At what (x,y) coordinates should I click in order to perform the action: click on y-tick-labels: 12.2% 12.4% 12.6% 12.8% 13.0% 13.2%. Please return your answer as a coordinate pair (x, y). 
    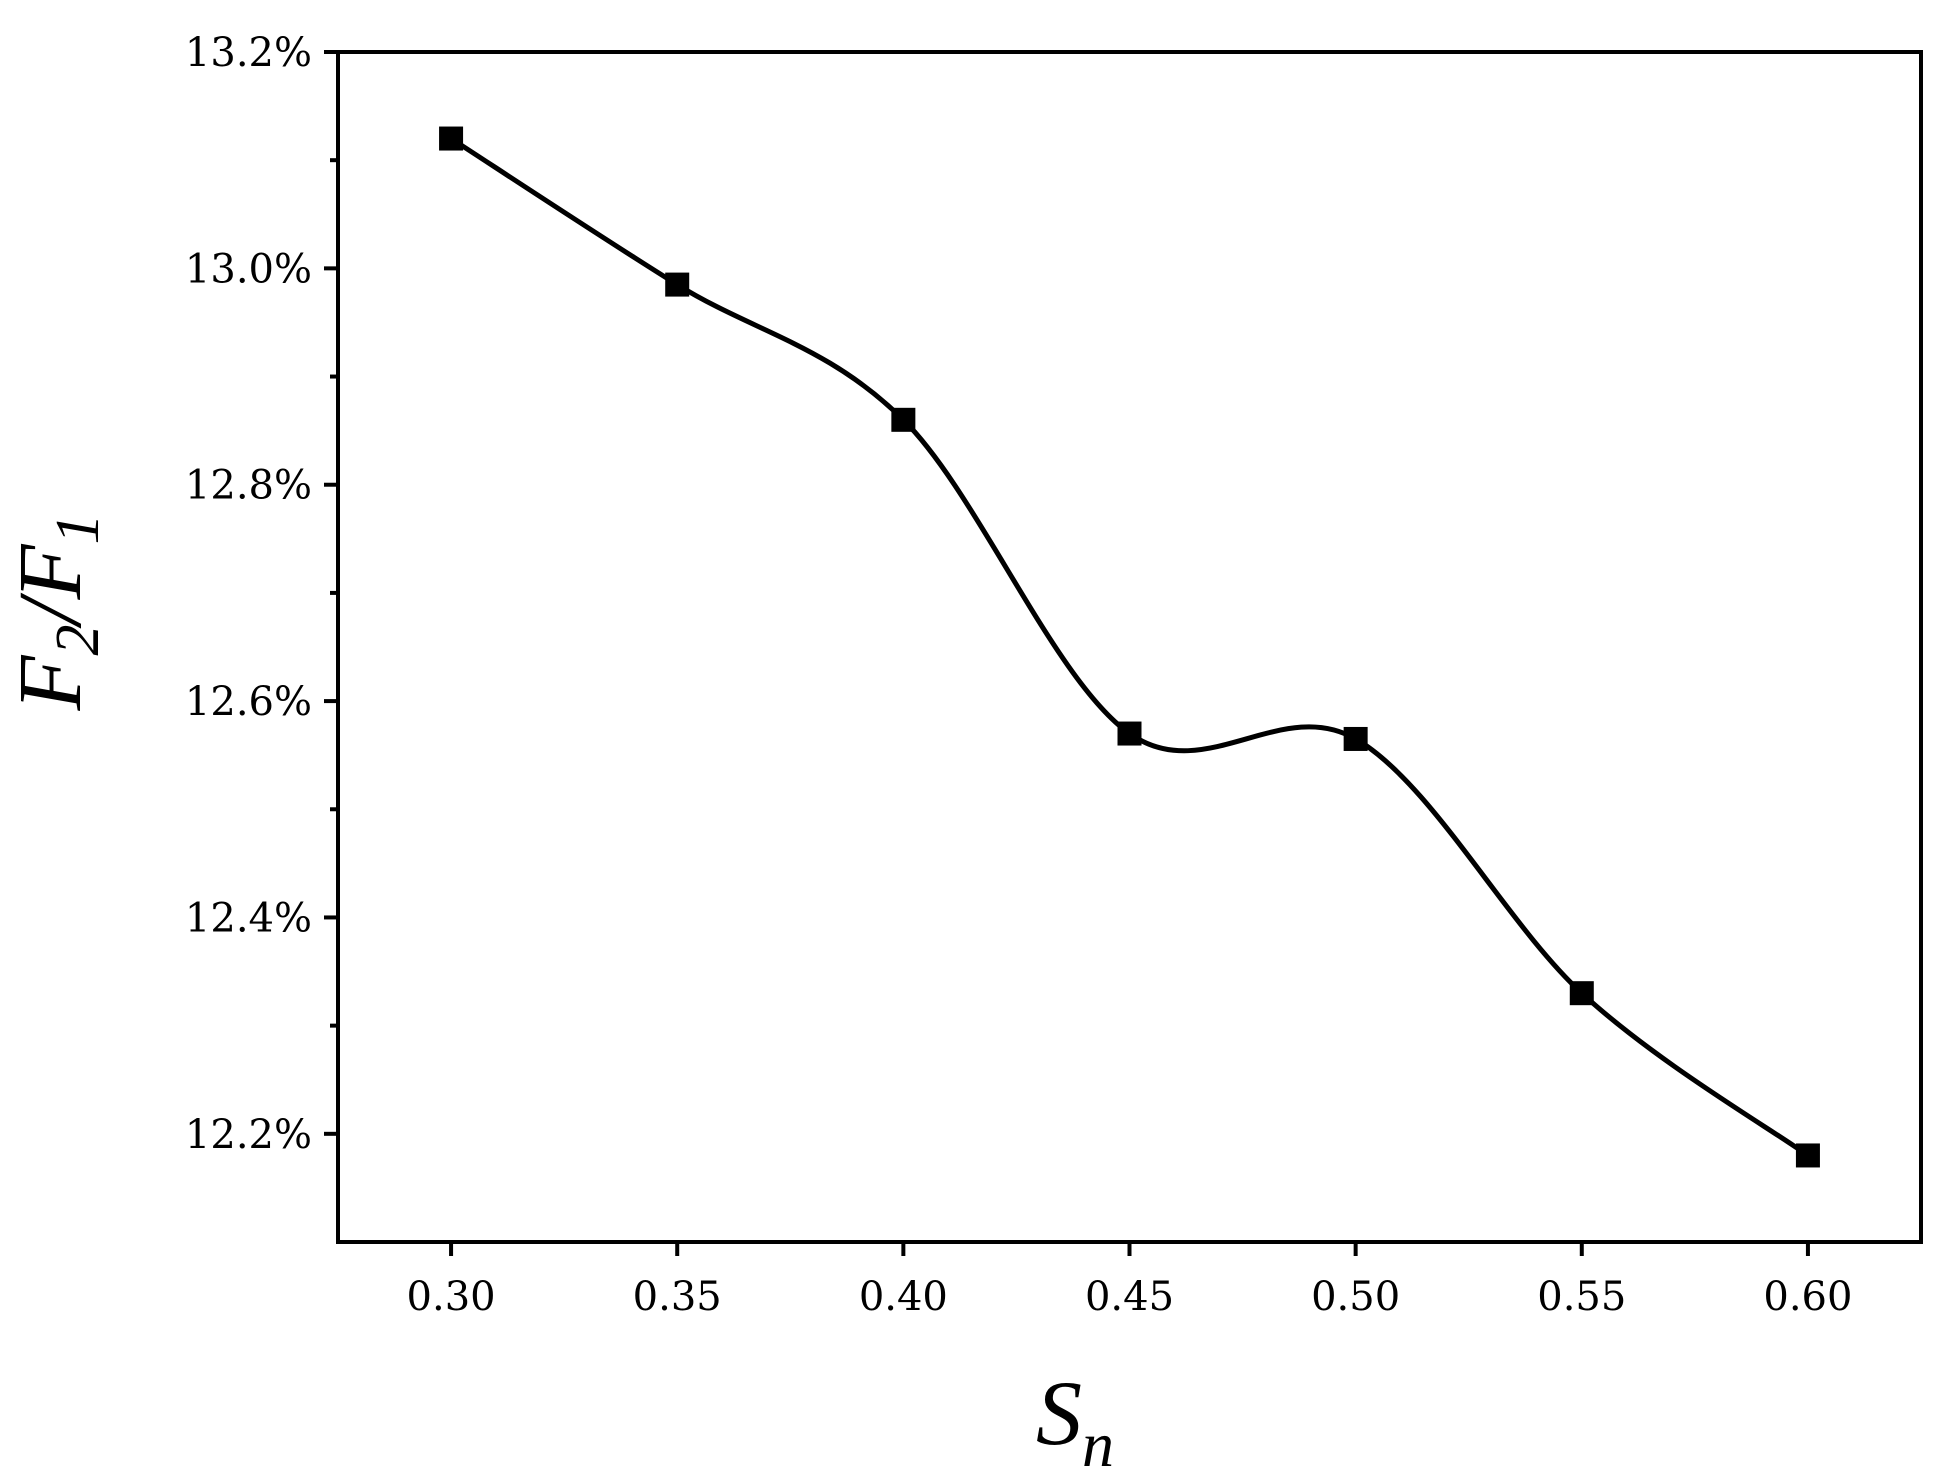
    Looking at the image, I should click on (248, 594).